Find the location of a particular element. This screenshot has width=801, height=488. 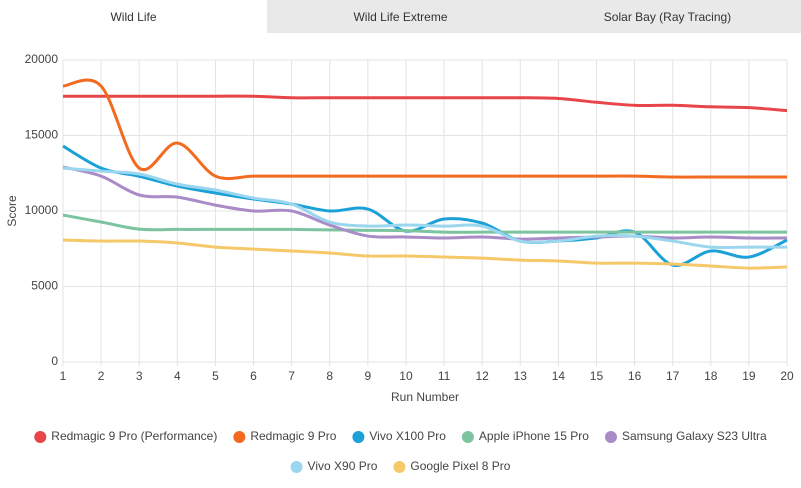

x-tick-label: 3 is located at coordinates (139, 376).